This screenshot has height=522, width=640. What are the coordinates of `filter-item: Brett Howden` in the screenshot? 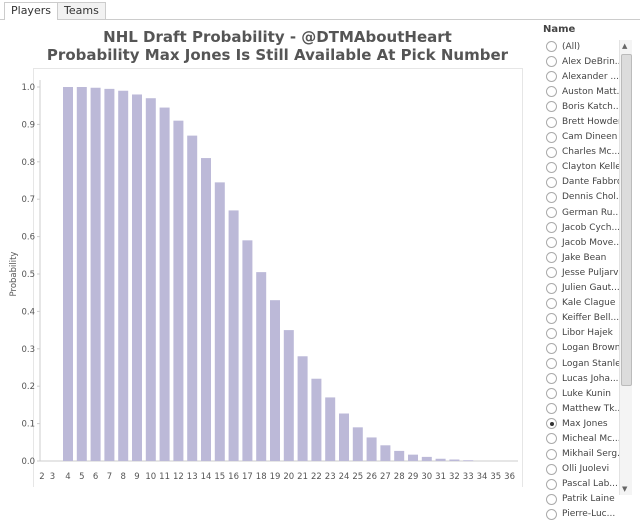 It's located at (583, 121).